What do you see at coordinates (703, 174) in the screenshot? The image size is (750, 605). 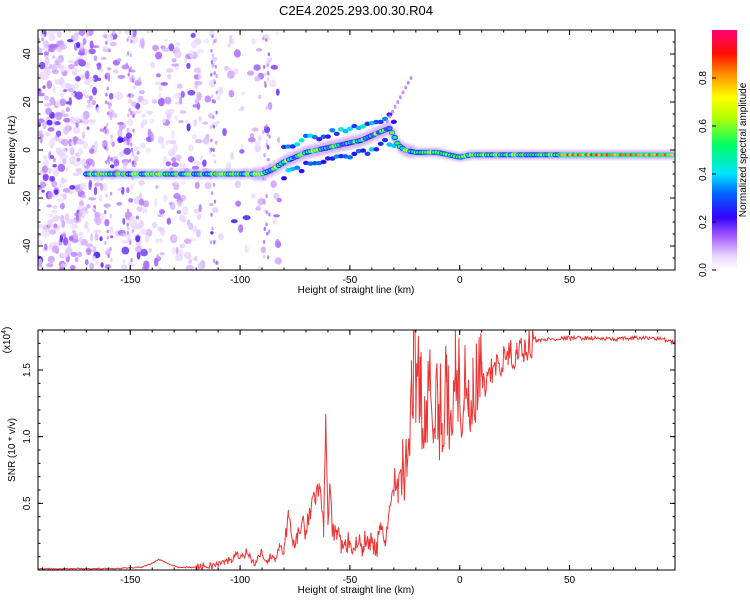 I see `colorbar-tick-label: 0.4` at bounding box center [703, 174].